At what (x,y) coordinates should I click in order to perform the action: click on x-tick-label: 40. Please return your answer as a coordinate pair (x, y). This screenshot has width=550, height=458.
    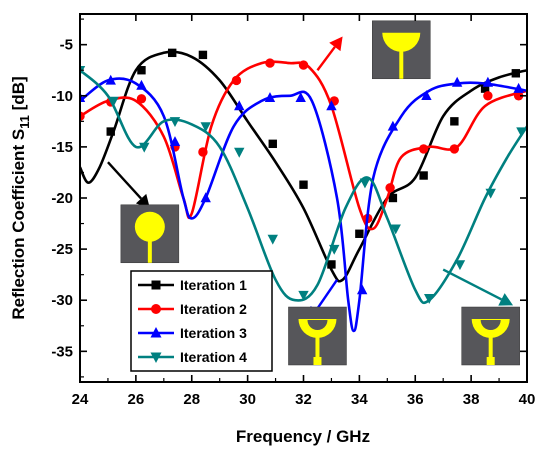
    Looking at the image, I should click on (527, 399).